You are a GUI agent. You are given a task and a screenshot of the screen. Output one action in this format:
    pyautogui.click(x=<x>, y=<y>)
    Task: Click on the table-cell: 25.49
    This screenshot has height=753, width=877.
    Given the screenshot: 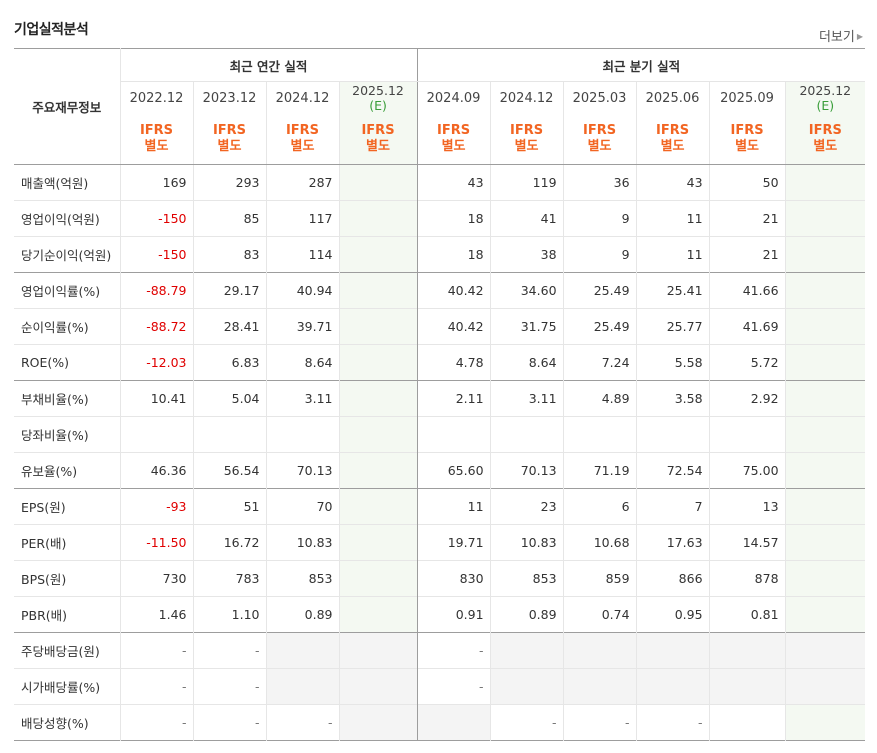 What is the action you would take?
    pyautogui.click(x=599, y=326)
    